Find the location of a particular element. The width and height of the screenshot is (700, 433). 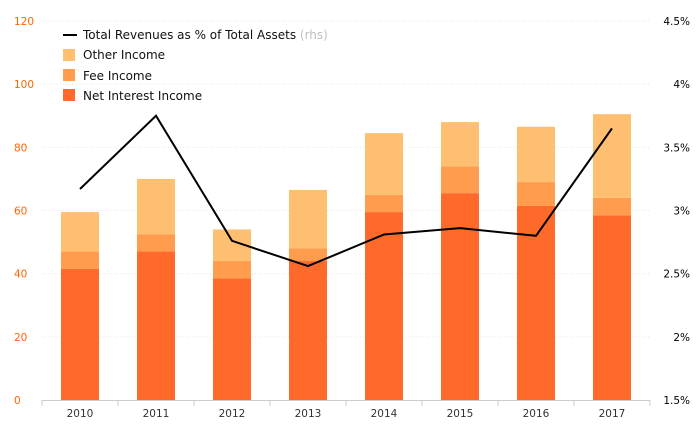

left-tick-label: 100 is located at coordinates (24, 85).